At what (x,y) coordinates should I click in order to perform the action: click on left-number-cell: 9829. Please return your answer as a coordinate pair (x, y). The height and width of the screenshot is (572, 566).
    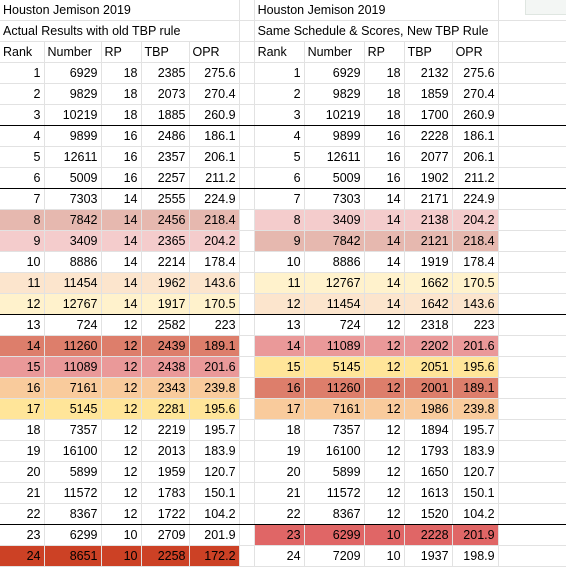
    Looking at the image, I should click on (73, 94).